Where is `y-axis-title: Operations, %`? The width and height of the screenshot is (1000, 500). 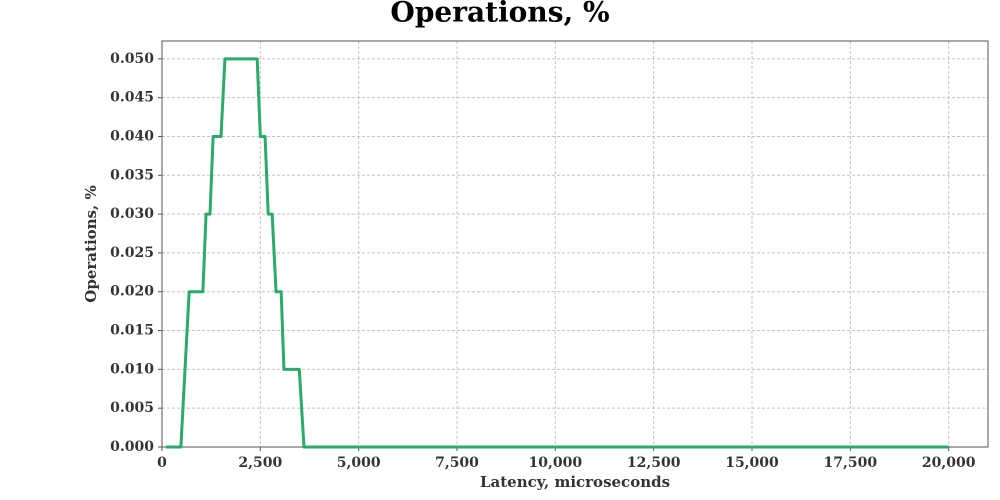 y-axis-title: Operations, % is located at coordinates (91, 243).